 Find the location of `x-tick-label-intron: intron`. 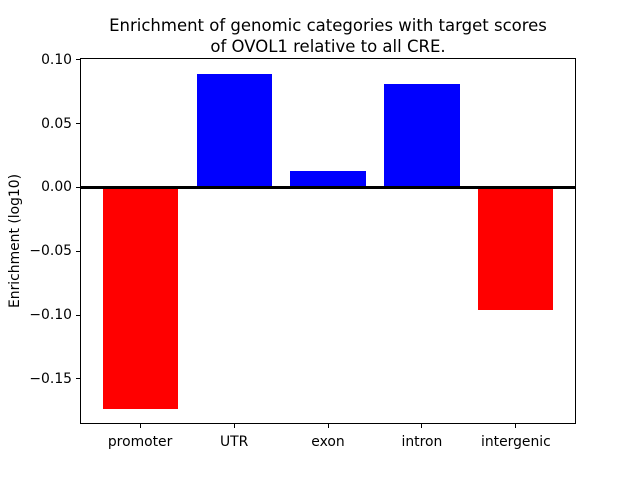

x-tick-label-intron: intron is located at coordinates (422, 442).